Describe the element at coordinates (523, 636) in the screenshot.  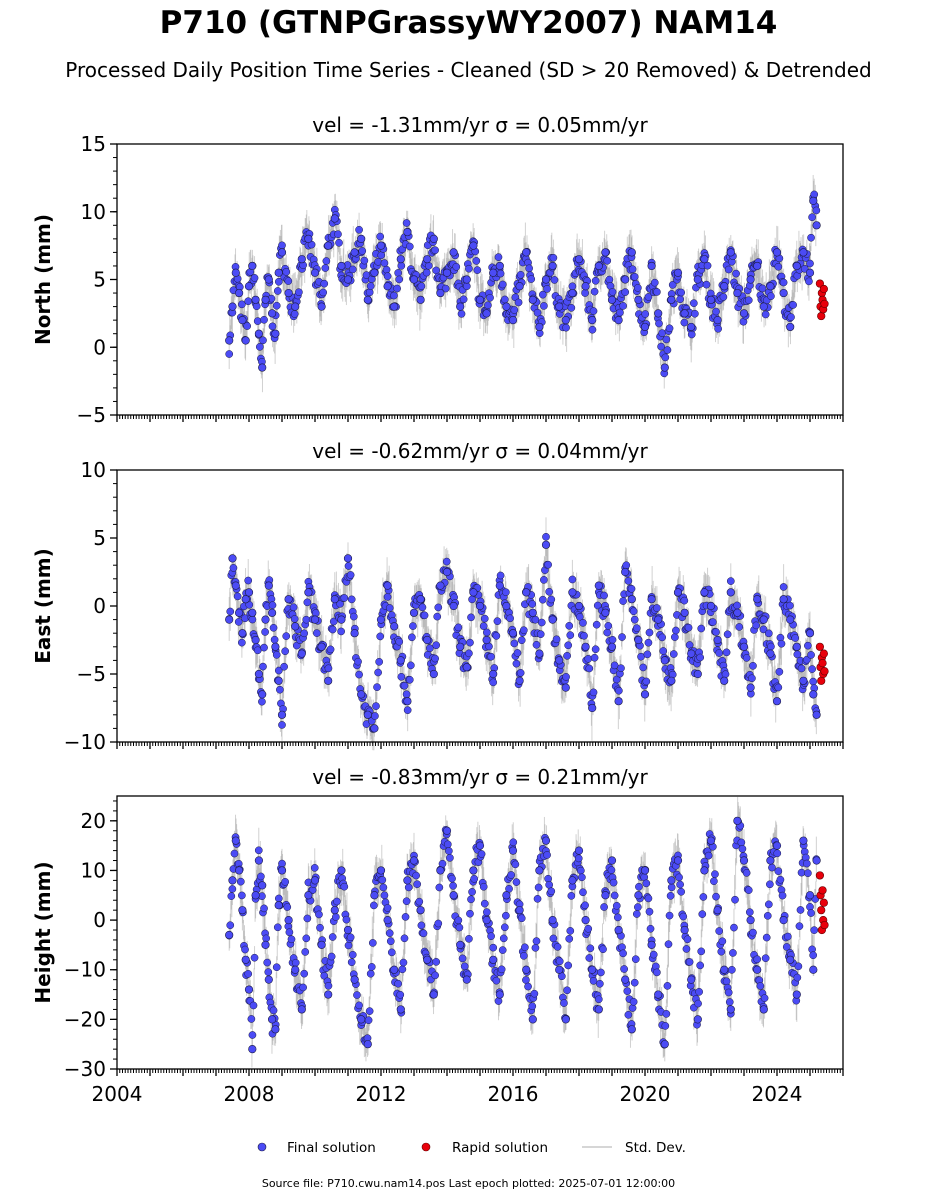
I see `final-solution-points-east` at that location.